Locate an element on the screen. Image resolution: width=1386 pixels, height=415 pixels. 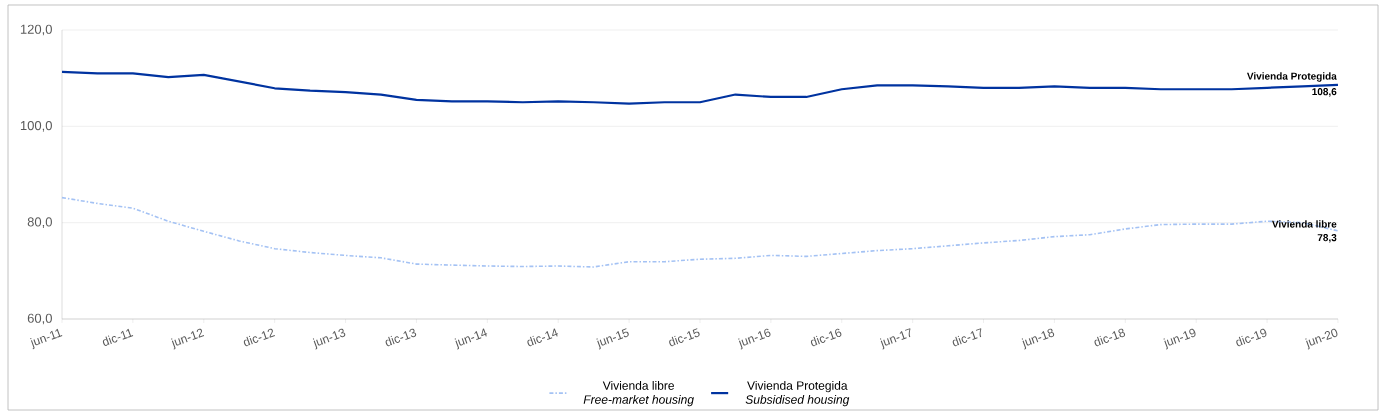
x-tick-label: jun-11 is located at coordinates (46, 339).